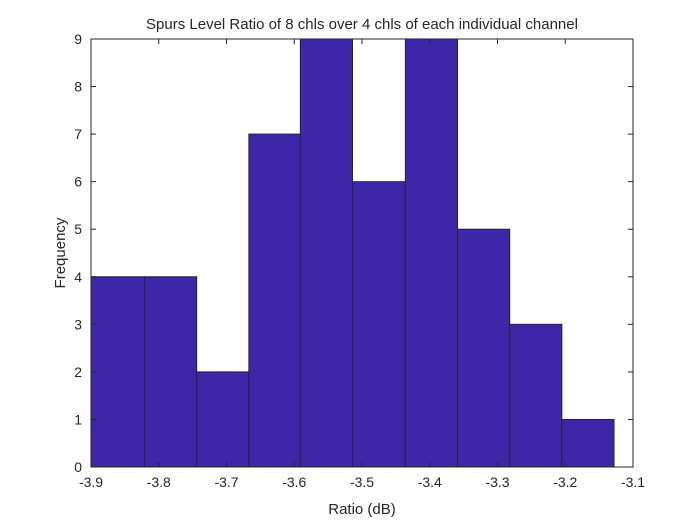 The width and height of the screenshot is (700, 525). I want to click on x-tick-label: -3.7, so click(226, 482).